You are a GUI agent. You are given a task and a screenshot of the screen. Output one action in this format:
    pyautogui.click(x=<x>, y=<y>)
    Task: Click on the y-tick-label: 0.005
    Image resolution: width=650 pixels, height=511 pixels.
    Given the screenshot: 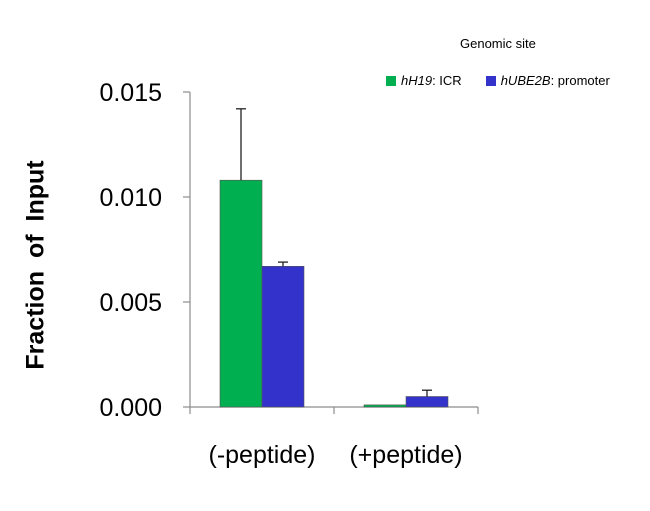 What is the action you would take?
    pyautogui.click(x=130, y=303)
    